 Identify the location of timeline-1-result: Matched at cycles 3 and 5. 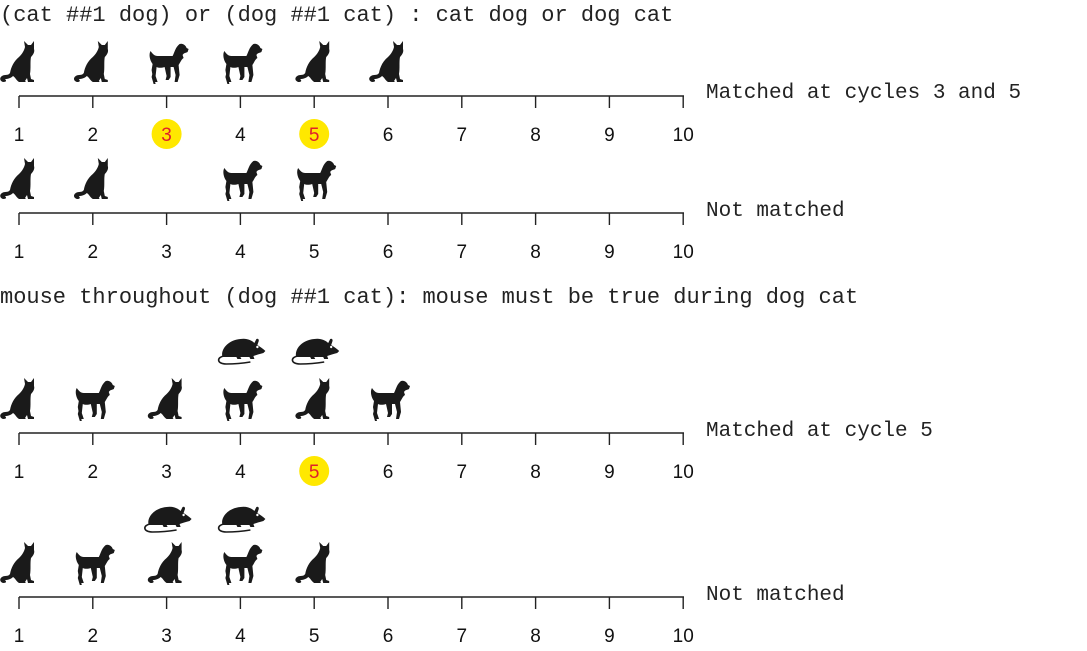
(864, 93).